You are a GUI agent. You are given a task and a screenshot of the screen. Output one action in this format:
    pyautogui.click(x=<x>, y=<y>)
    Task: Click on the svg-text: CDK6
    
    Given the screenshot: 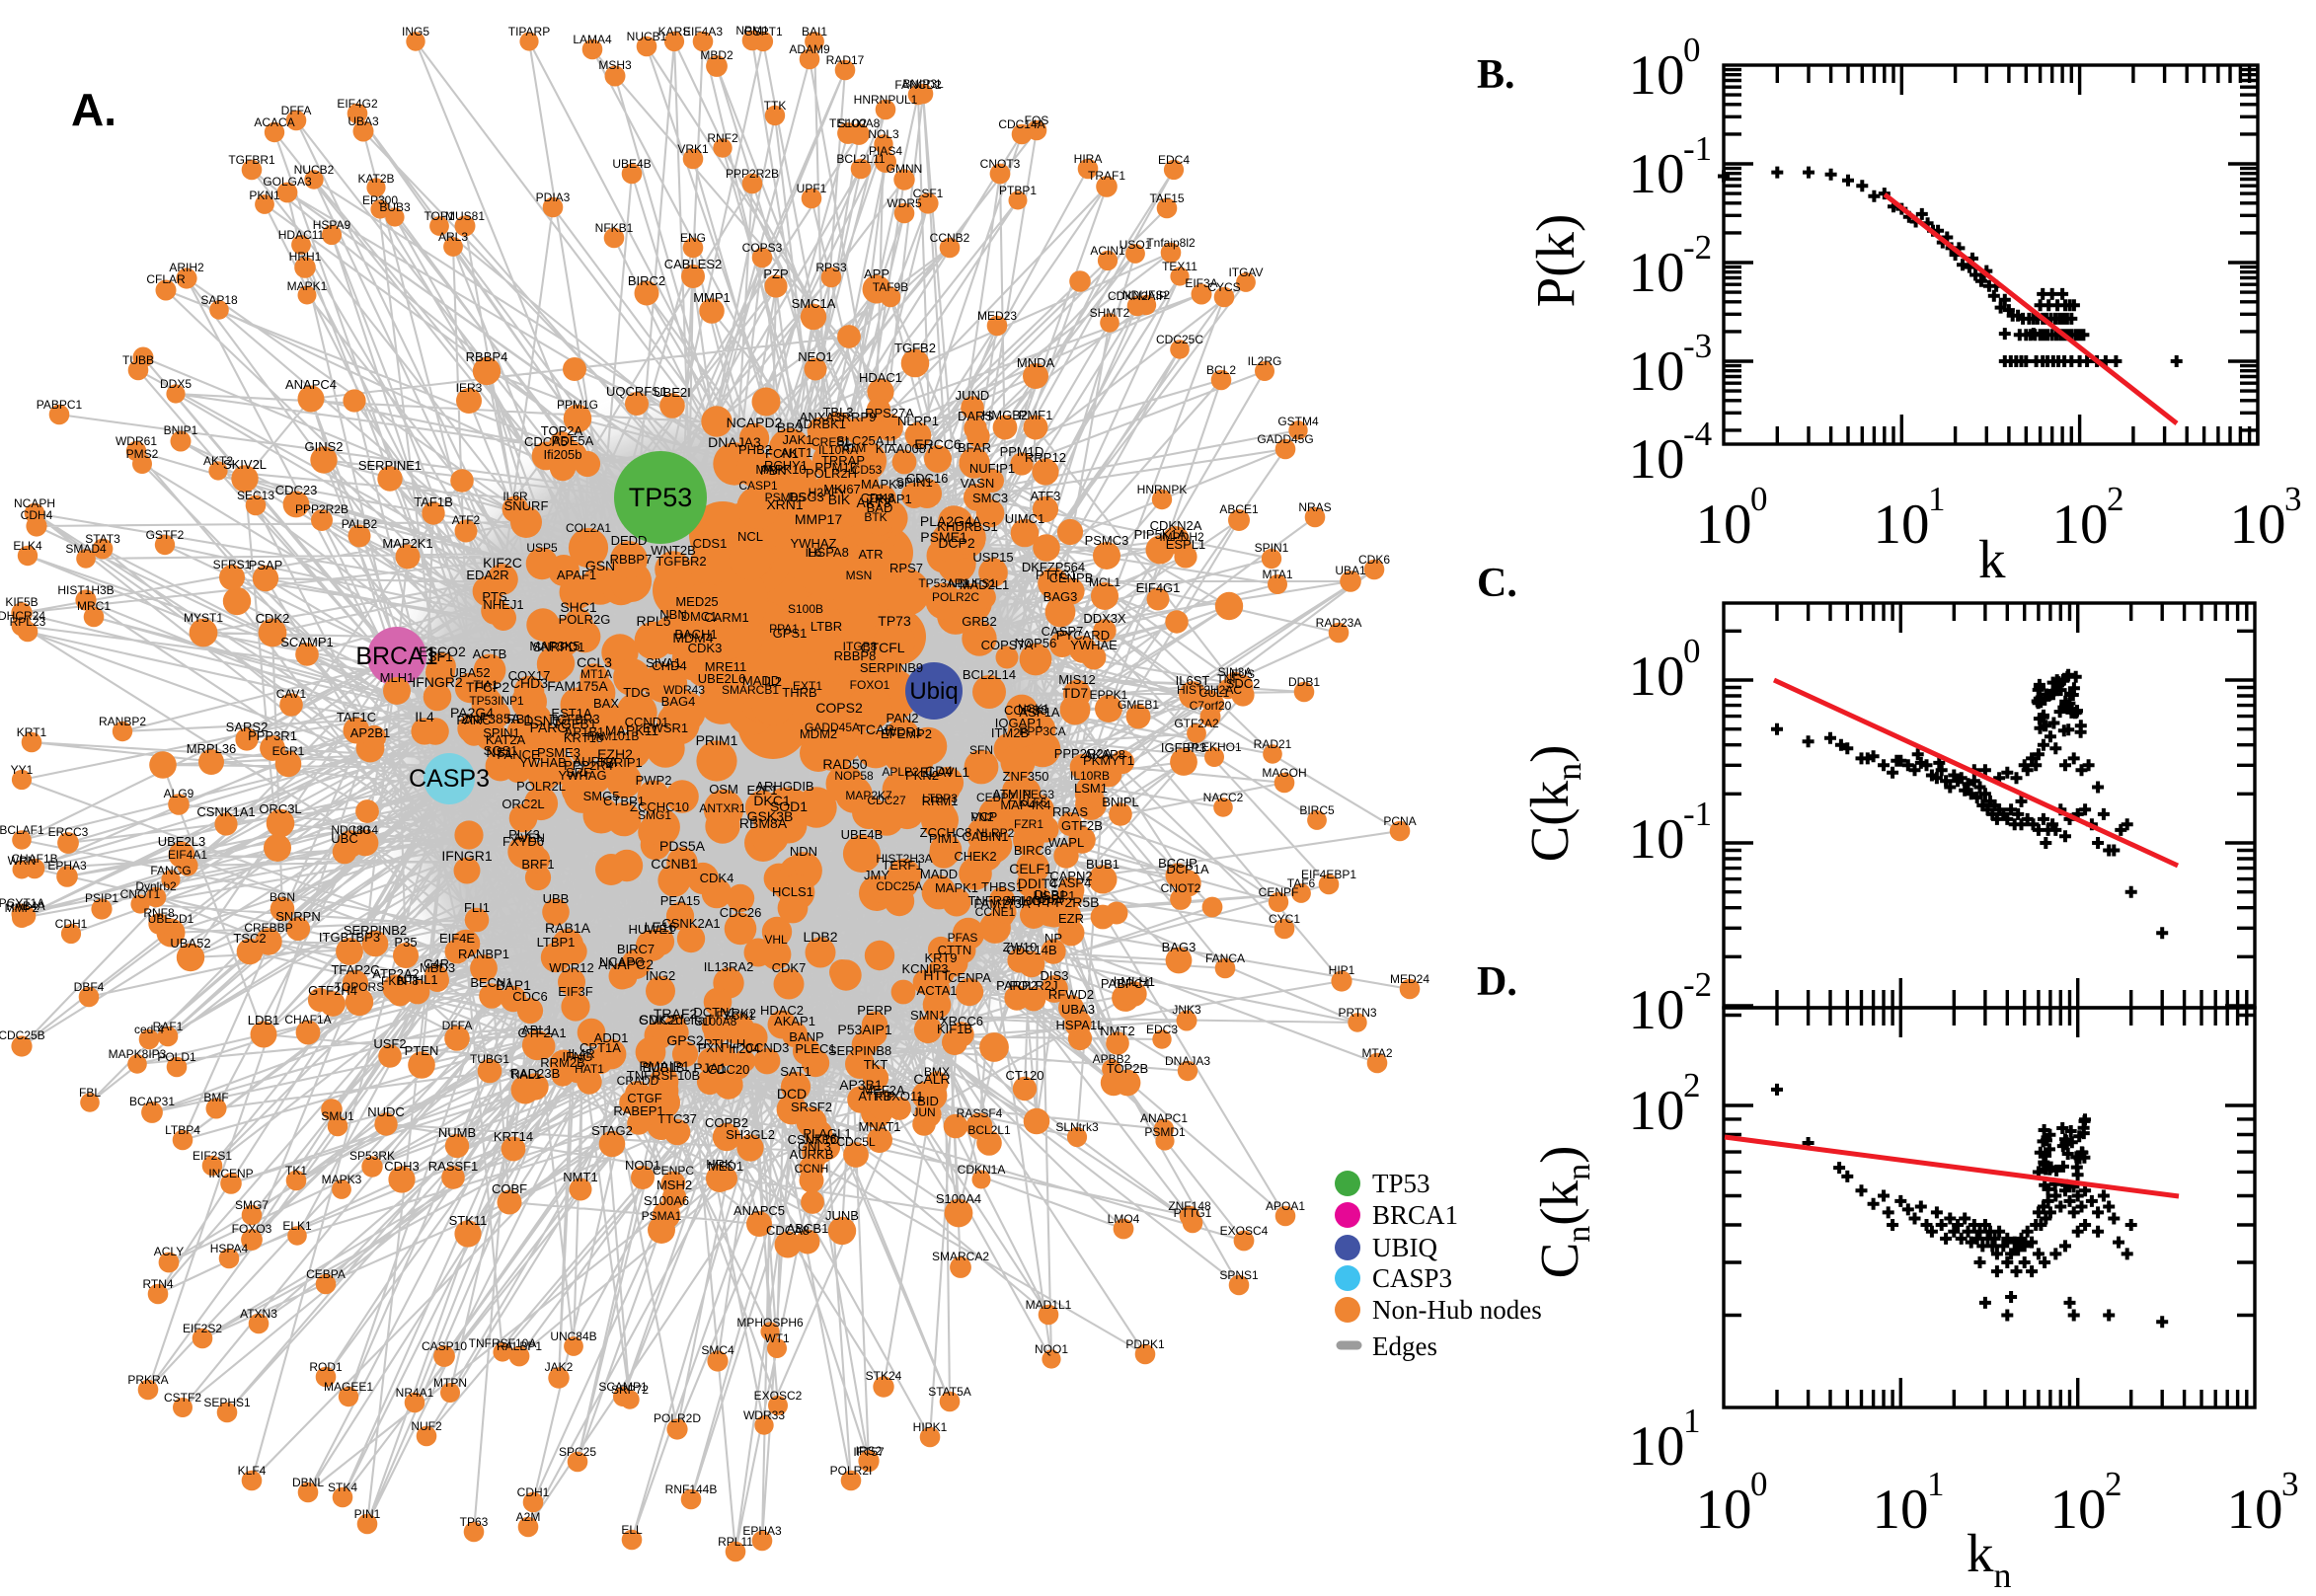 What is the action you would take?
    pyautogui.click(x=1374, y=560)
    